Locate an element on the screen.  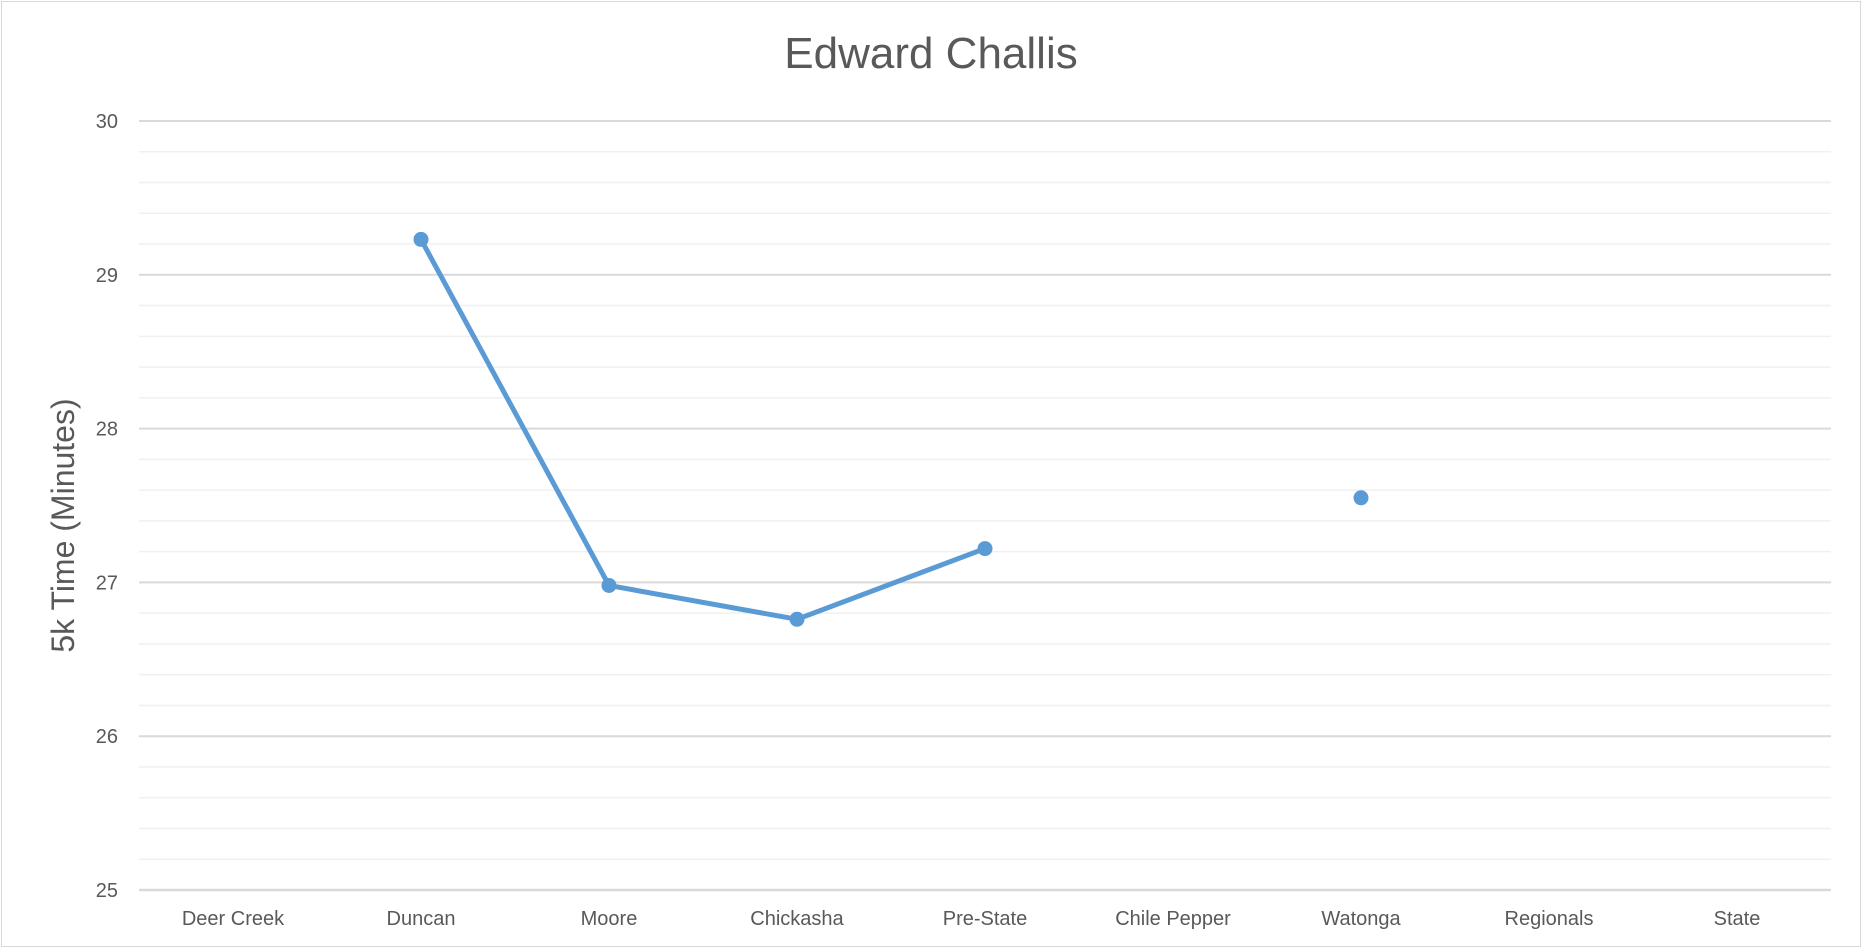
x-tick-label: Regionals is located at coordinates (1549, 919).